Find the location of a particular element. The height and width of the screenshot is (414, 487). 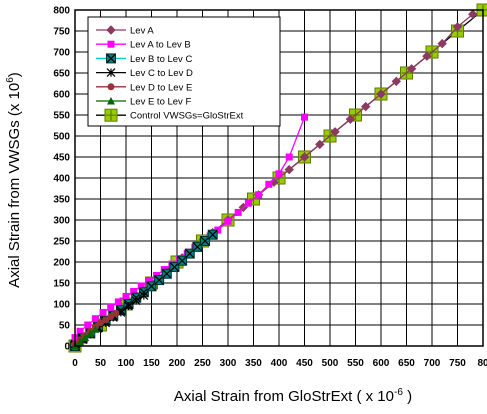

legend-label: Lev E to Lev F is located at coordinates (160, 102).